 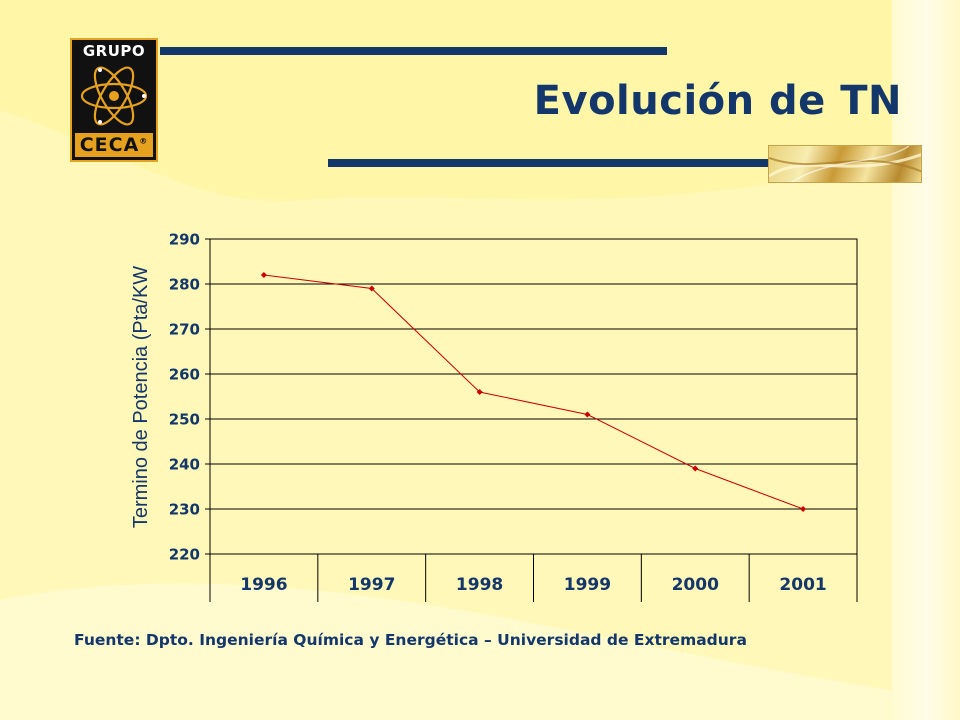 What do you see at coordinates (926, 360) in the screenshot?
I see `right-decorative-strip` at bounding box center [926, 360].